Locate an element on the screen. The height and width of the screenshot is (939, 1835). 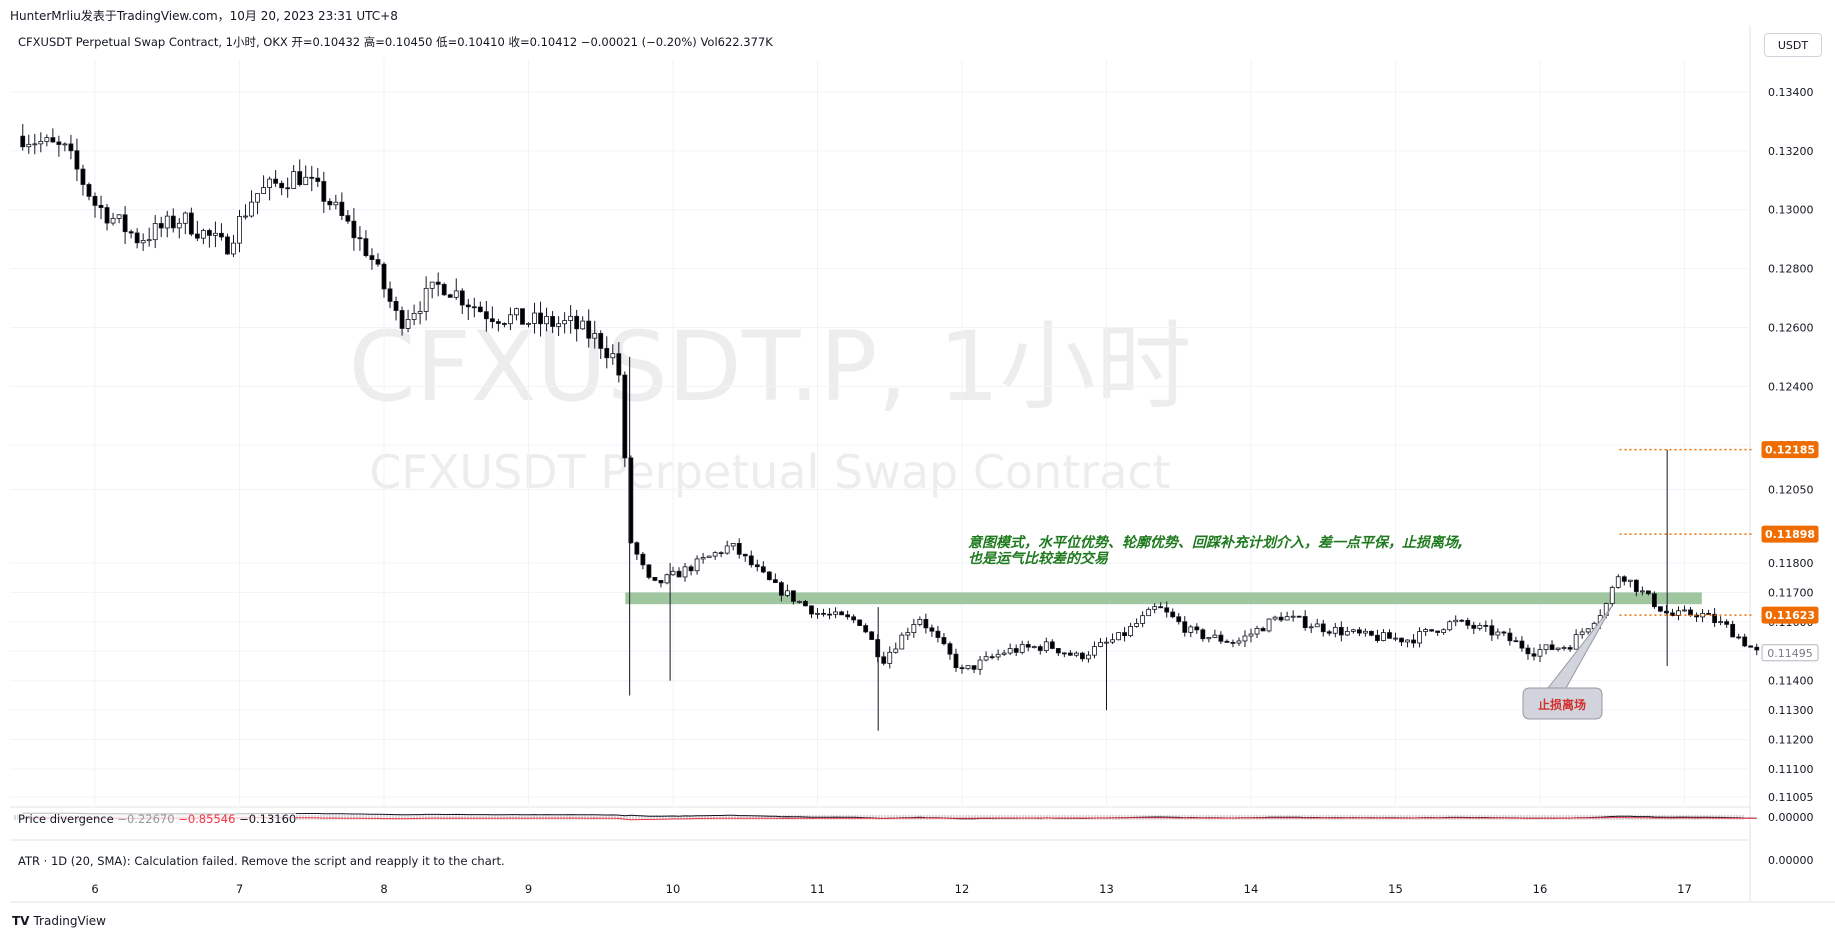
currency-button: USDT is located at coordinates (1793, 45).